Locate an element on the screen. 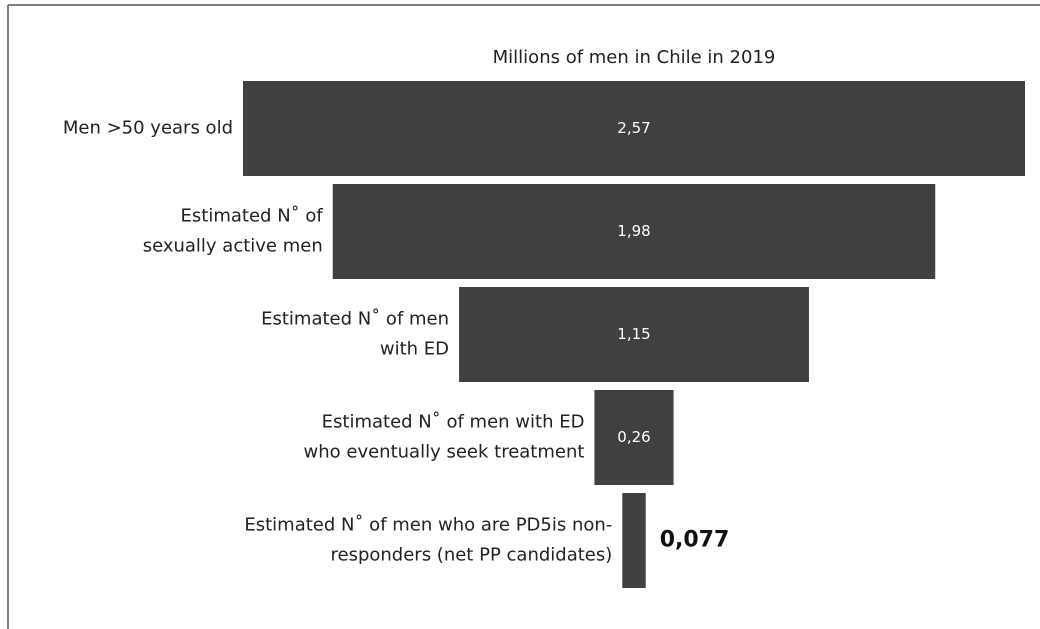  category-label: Estimated N˚ of men who are PD5is non- is located at coordinates (428, 525).